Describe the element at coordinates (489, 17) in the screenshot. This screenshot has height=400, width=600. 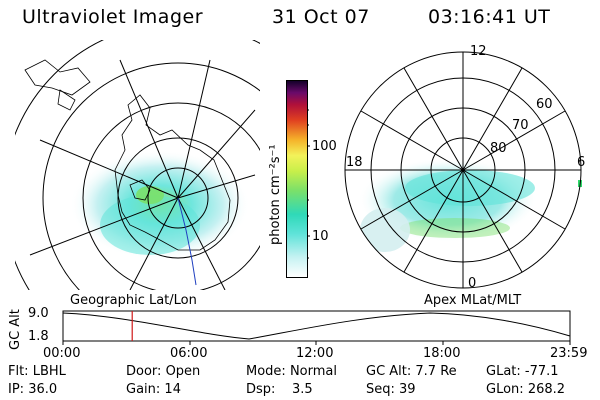
I see `time-label: 03:16:41 UT` at that location.